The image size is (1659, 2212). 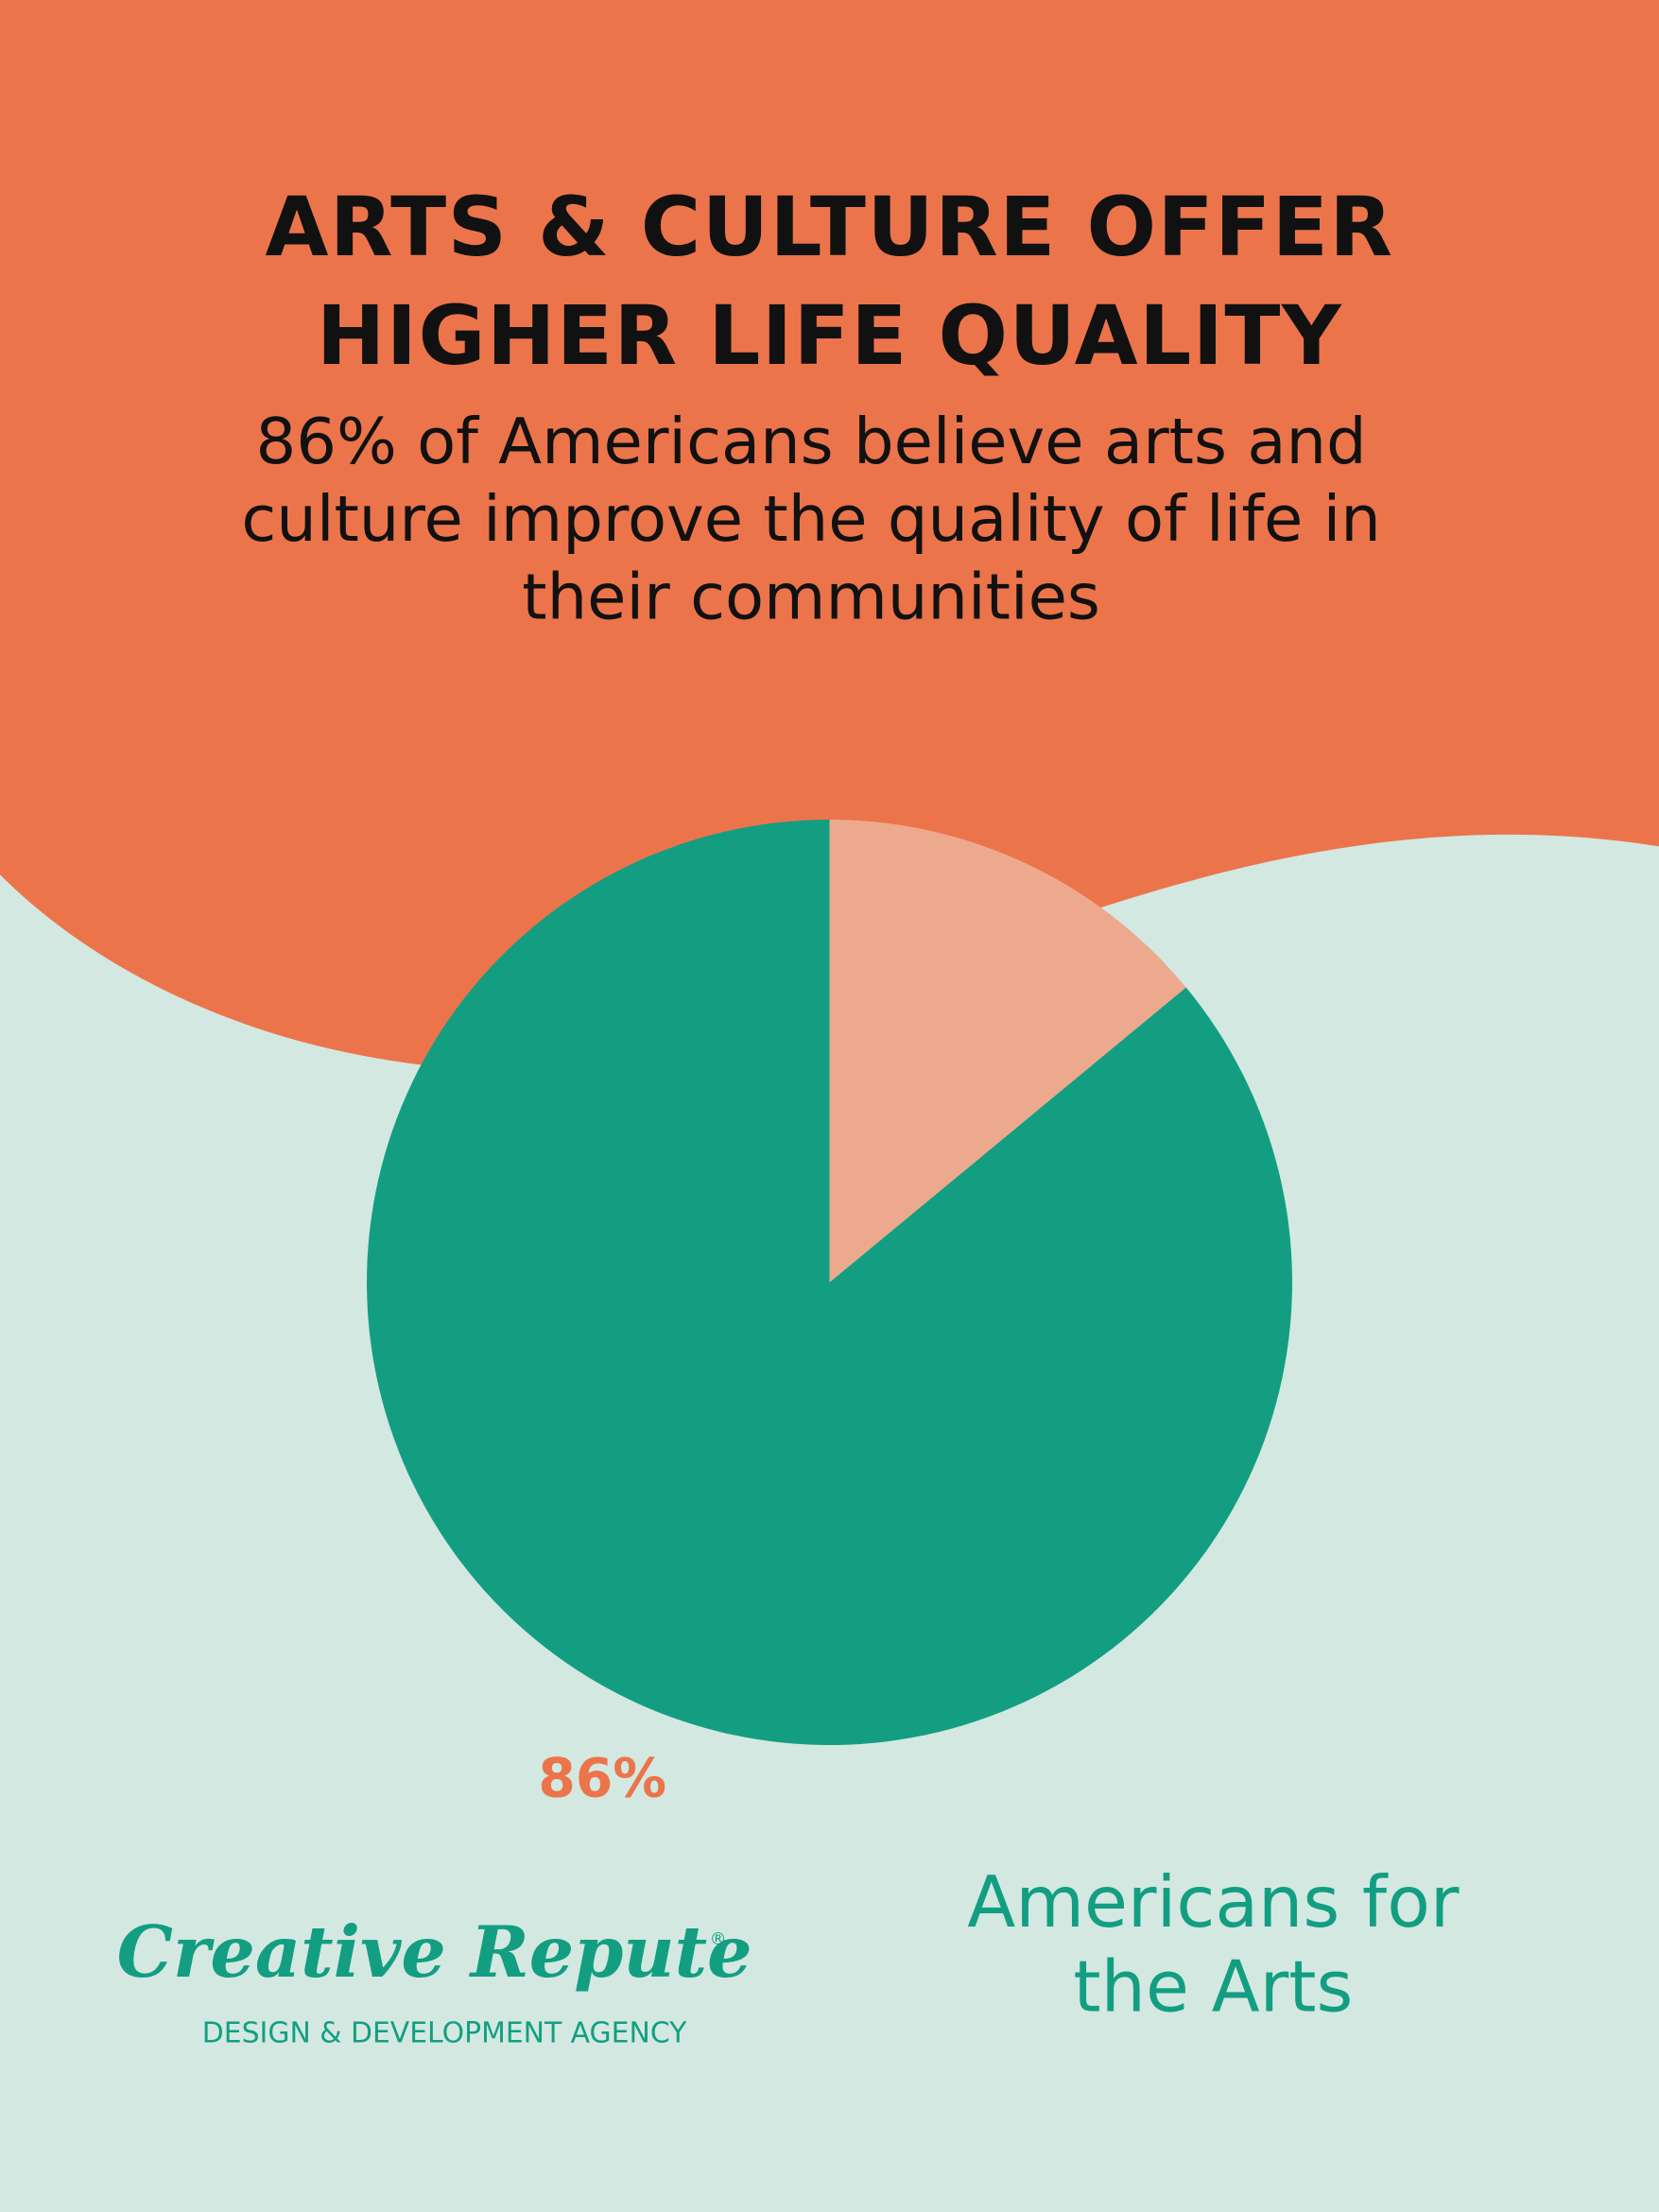 I want to click on pie-slice, so click(x=1007, y=1051).